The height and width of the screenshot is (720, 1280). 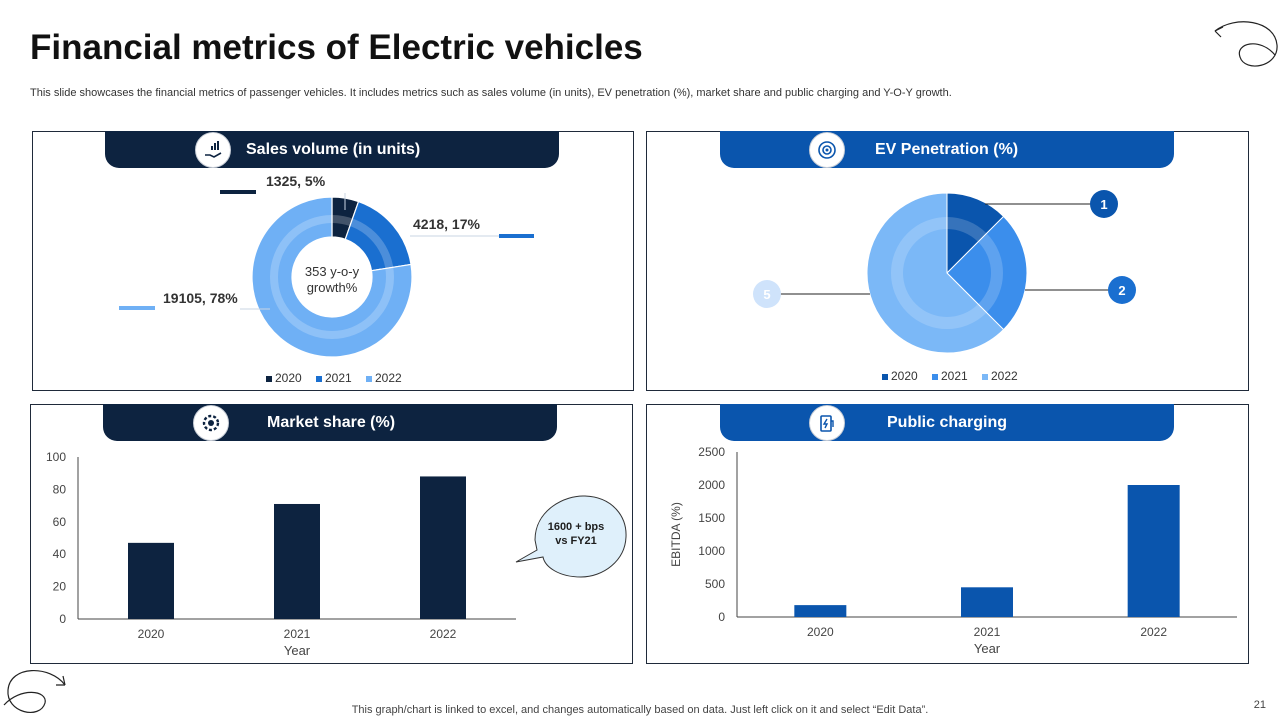 What do you see at coordinates (151, 634) in the screenshot?
I see `market-x-tick-2020: 2020` at bounding box center [151, 634].